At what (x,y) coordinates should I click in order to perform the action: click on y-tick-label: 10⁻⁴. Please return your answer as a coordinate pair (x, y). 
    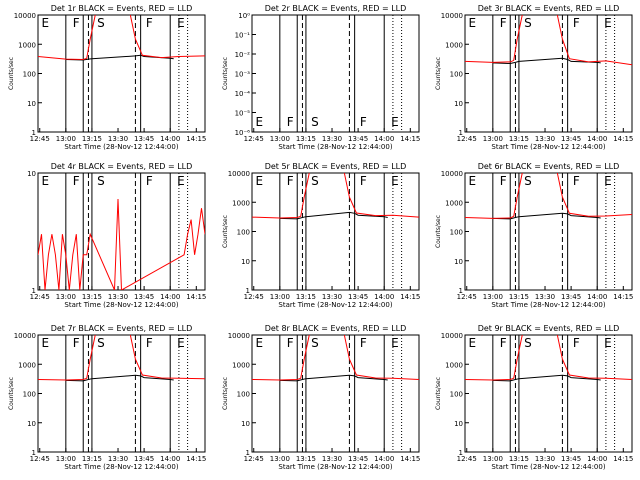
    Looking at the image, I should click on (243, 94).